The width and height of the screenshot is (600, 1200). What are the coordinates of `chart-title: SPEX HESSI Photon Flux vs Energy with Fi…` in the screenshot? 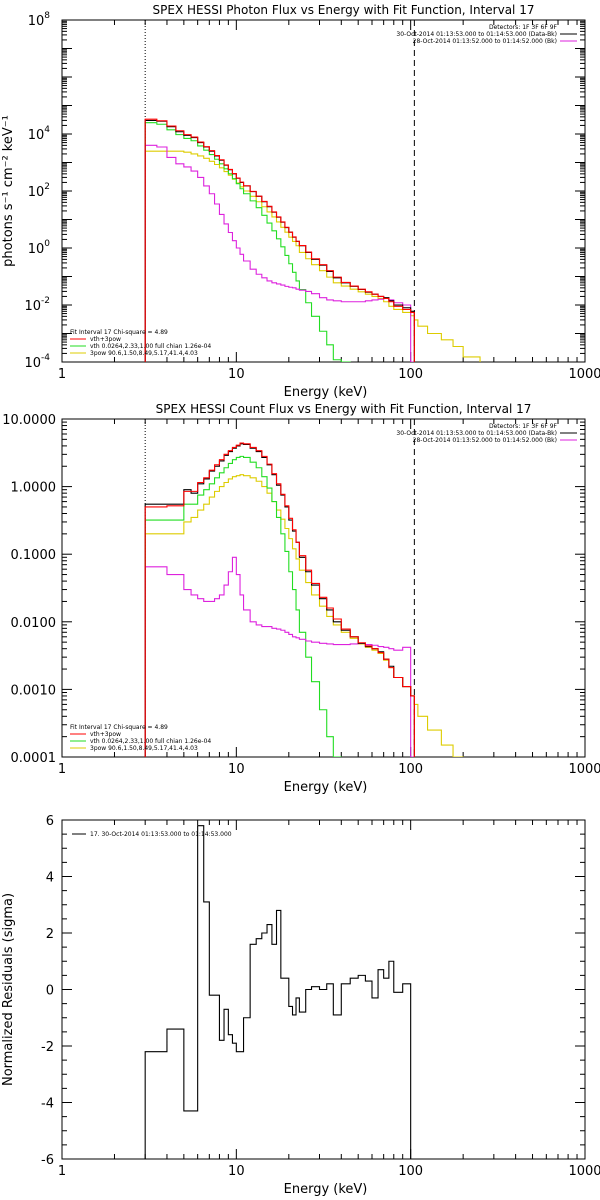 It's located at (344, 10).